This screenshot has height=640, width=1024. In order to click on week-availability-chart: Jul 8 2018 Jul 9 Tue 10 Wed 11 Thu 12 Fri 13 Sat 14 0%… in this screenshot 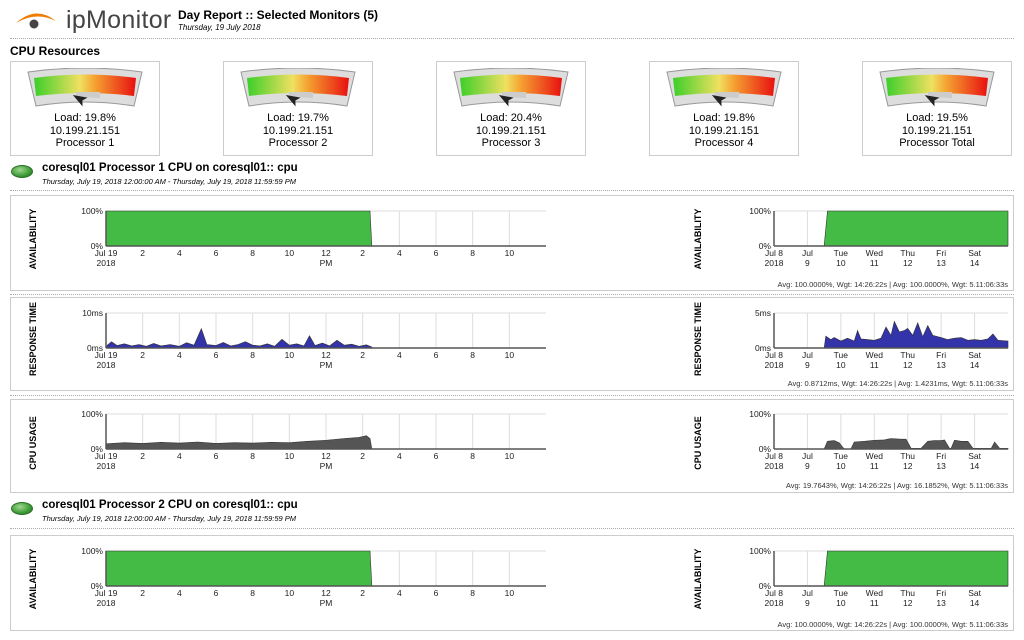, I will do `click(874, 579)`.